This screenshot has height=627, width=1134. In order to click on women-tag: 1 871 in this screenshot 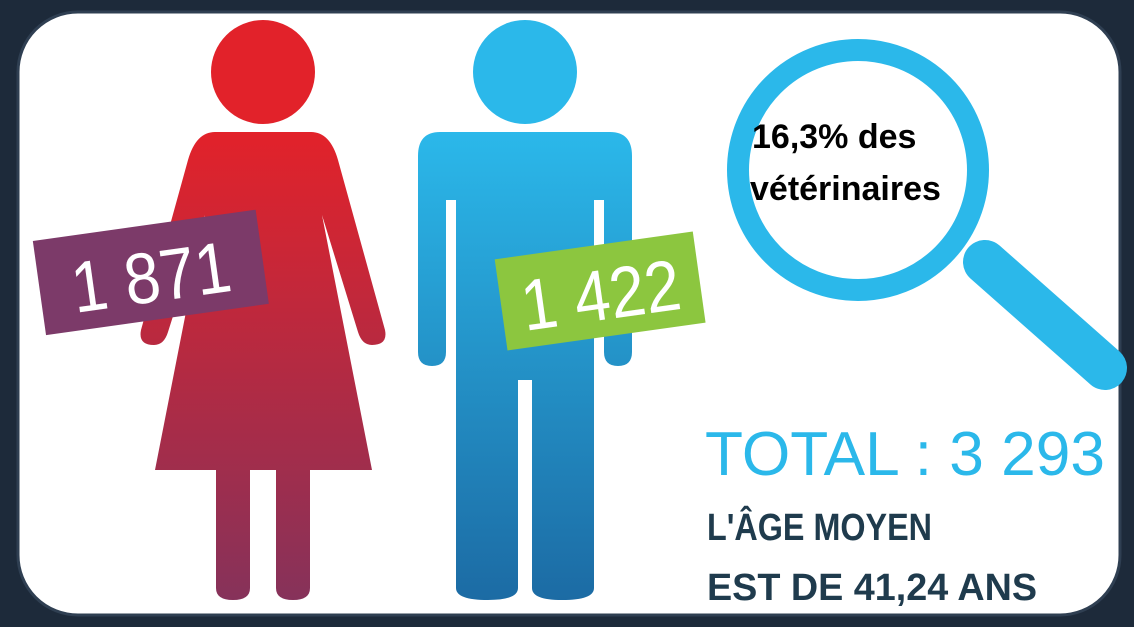, I will do `click(150, 272)`.